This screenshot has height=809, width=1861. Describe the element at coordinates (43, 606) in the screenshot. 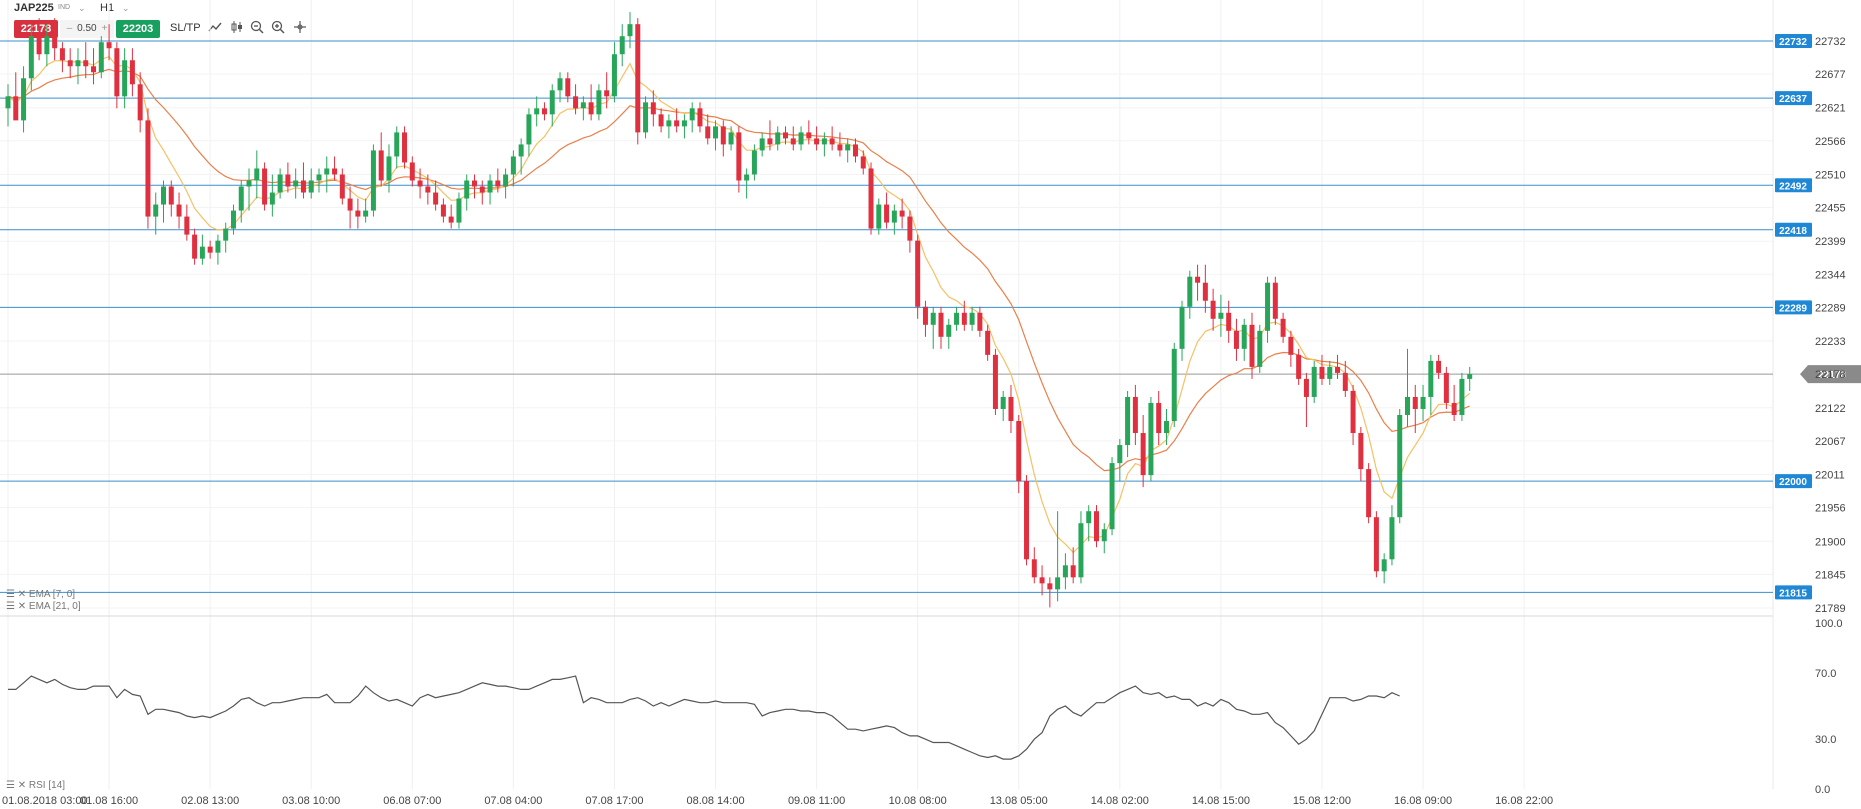

I see `ema-slow-label: ☰ ✕ EMA [21, 0]` at that location.